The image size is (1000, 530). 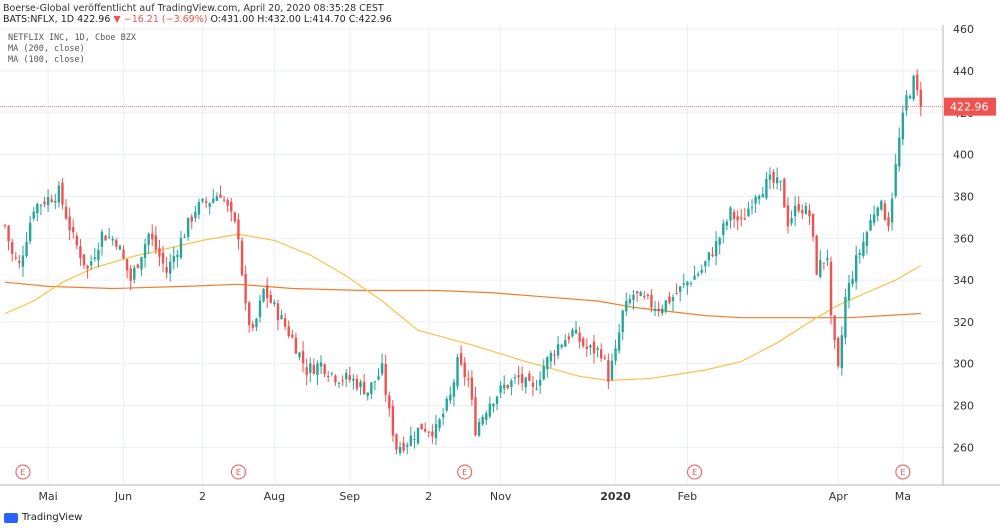 What do you see at coordinates (969, 107) in the screenshot?
I see `current-price-label: 422.96` at bounding box center [969, 107].